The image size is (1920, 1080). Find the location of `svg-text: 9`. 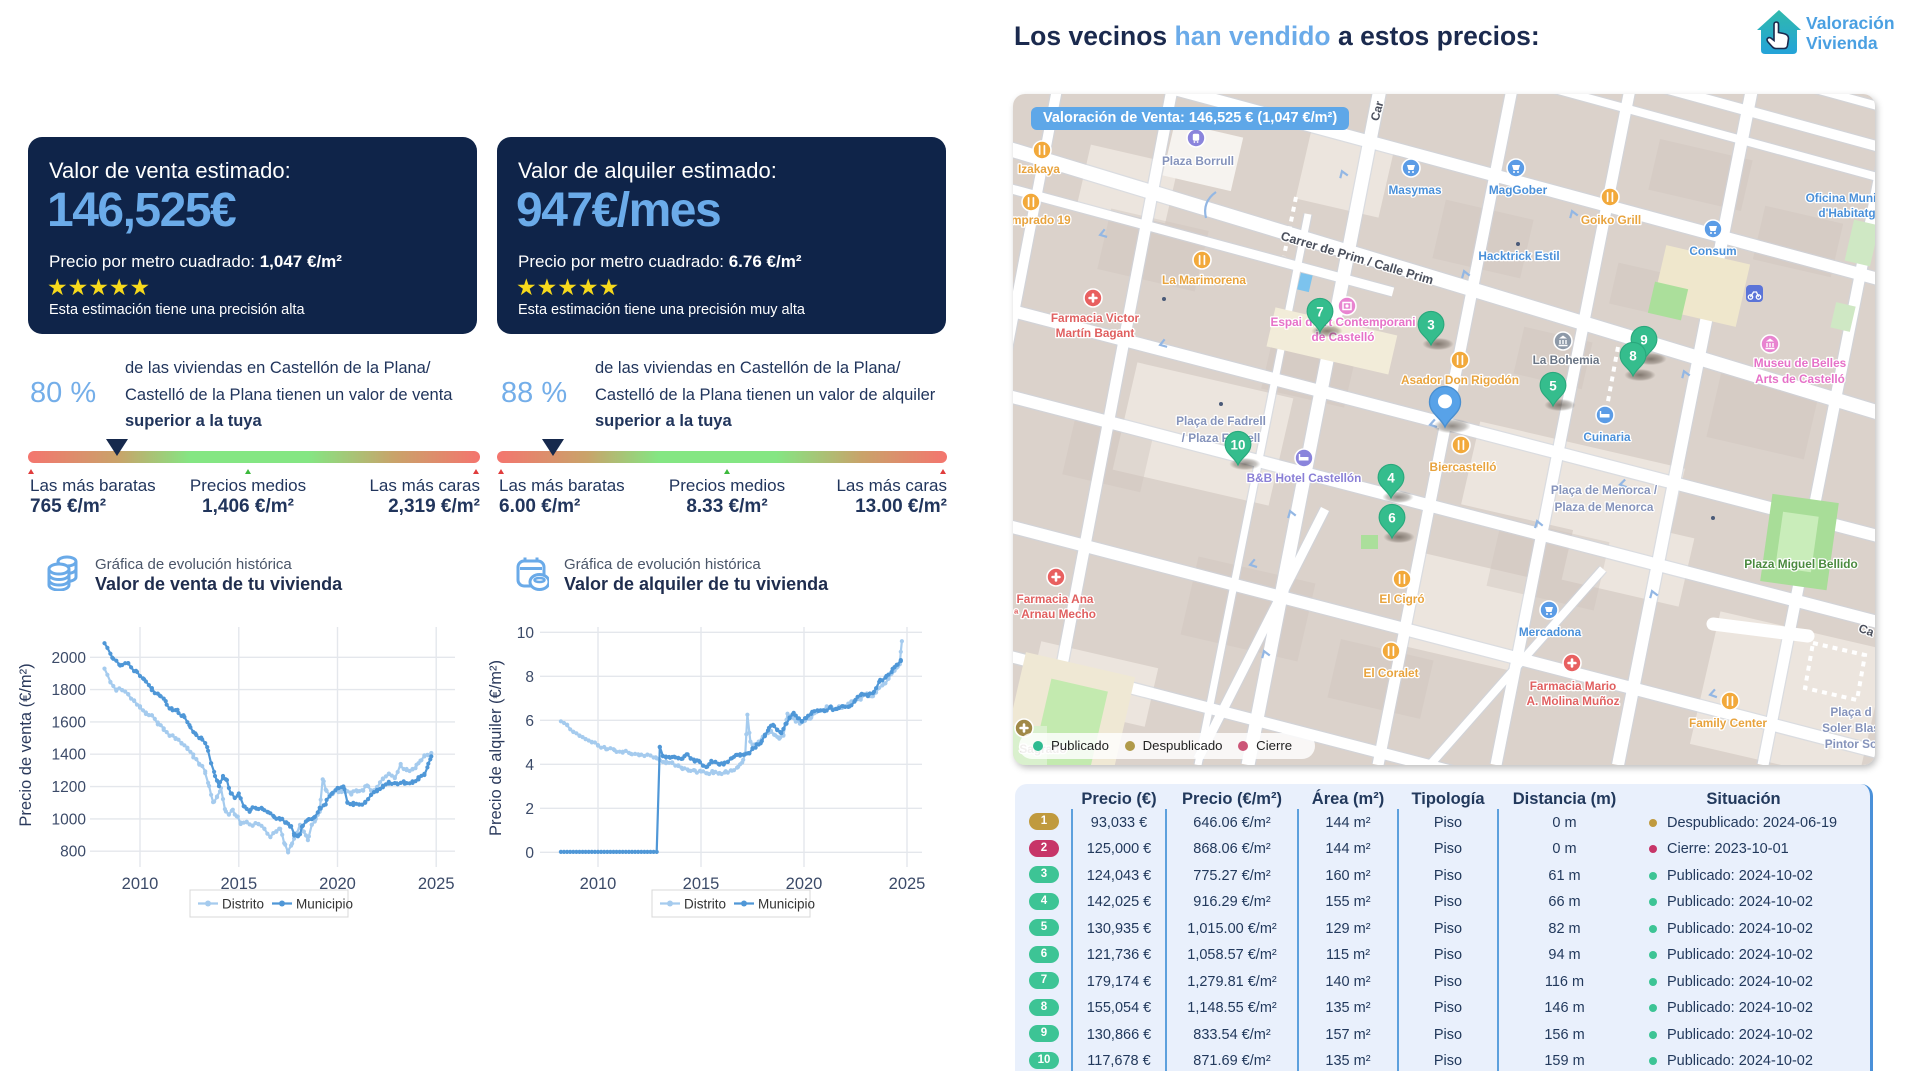

svg-text: 9 is located at coordinates (1643, 339).